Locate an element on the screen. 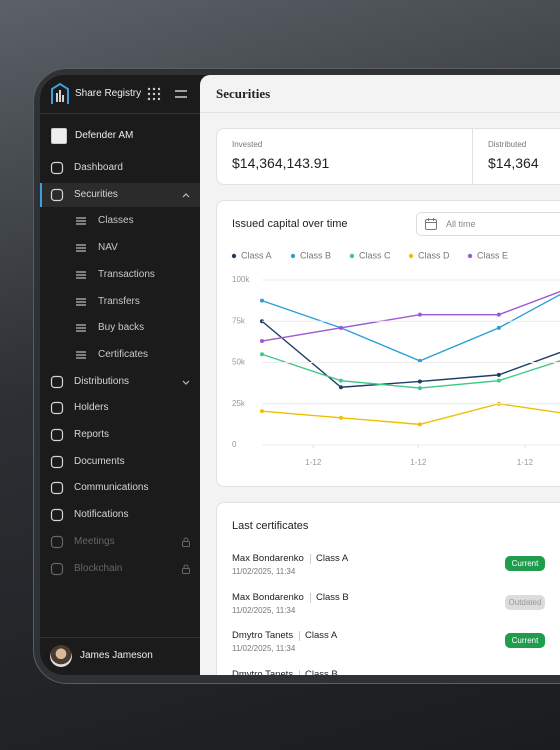  nav-subitem: Buy backs is located at coordinates (121, 328).